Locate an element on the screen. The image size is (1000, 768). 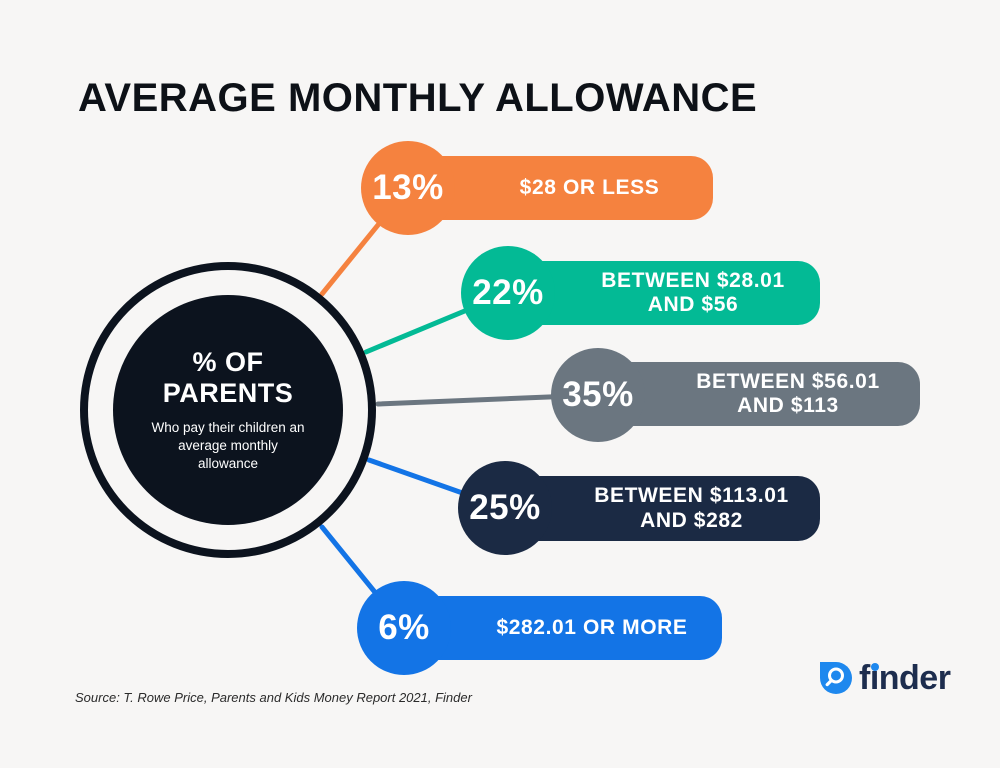
range-label: BETWEEN $28.01 AND $56 is located at coordinates (693, 292).